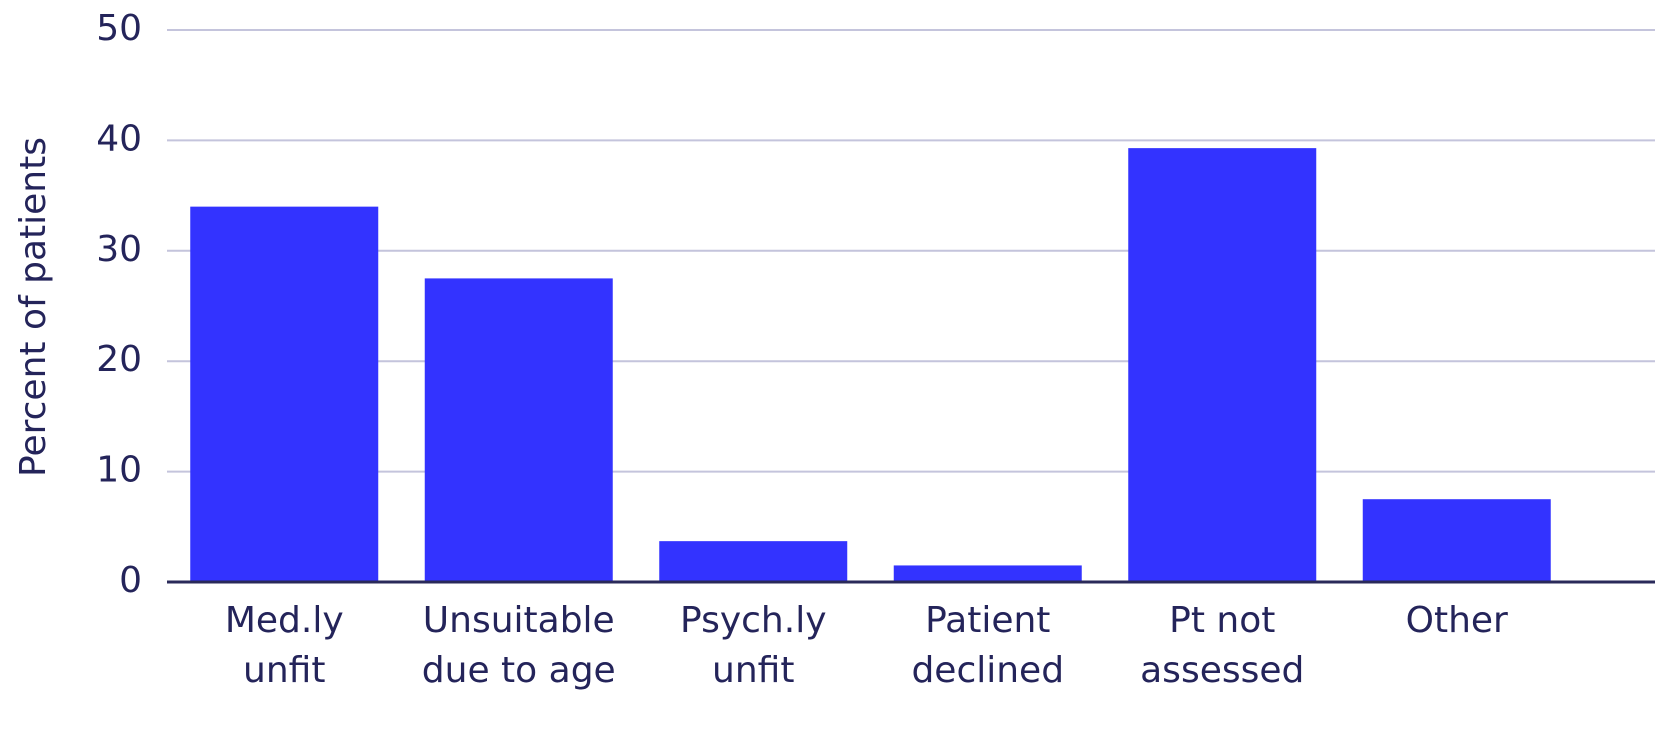 This screenshot has height=731, width=1655. What do you see at coordinates (987, 620) in the screenshot?
I see `x-tick-label-line: Patient` at bounding box center [987, 620].